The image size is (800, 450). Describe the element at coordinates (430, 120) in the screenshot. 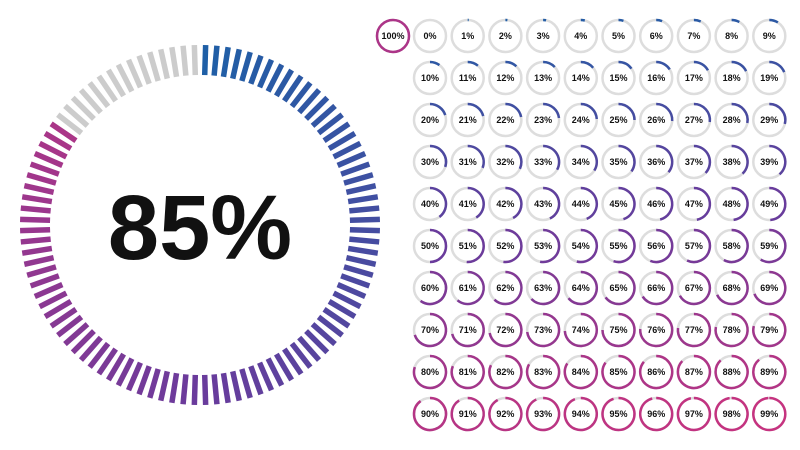

I see `gauge-label: 20%` at that location.